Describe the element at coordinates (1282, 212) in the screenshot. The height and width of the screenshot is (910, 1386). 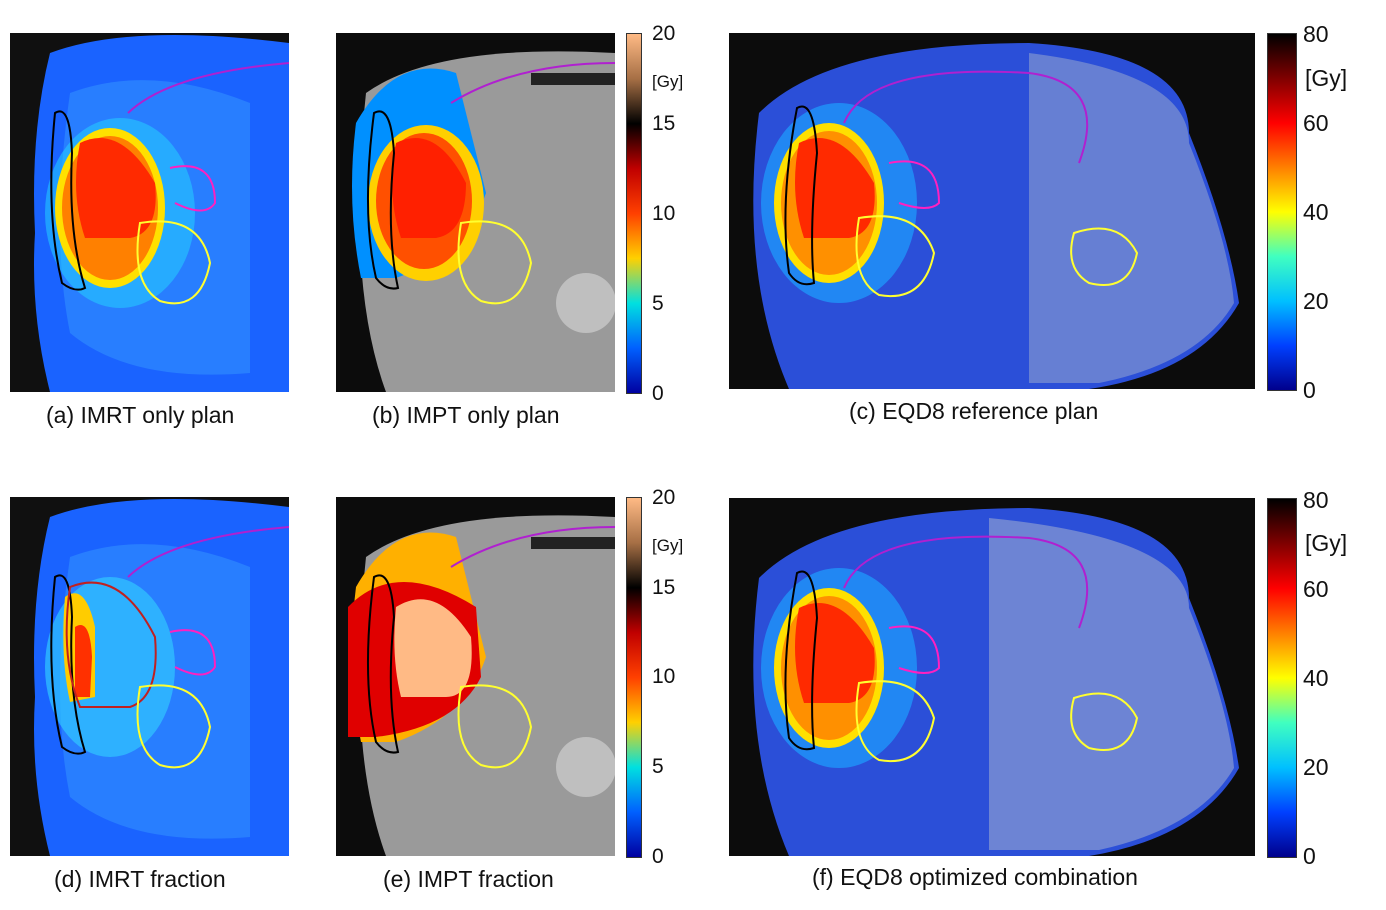
I see `colorbar-large-top` at that location.